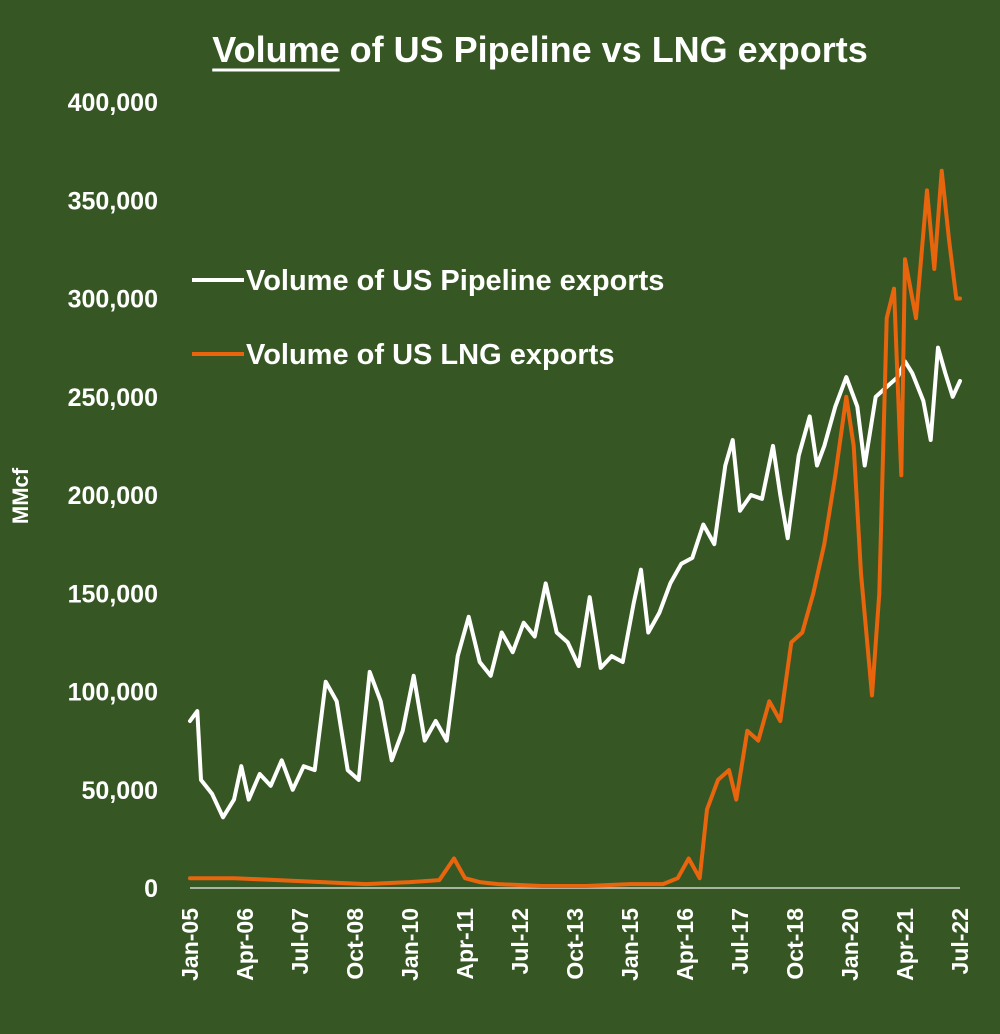  I want to click on y-tick-label: 300,000, so click(113, 300).